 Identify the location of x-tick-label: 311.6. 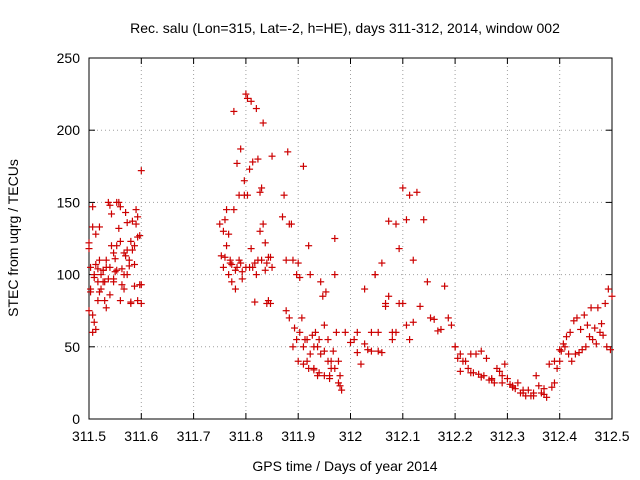
(141, 436).